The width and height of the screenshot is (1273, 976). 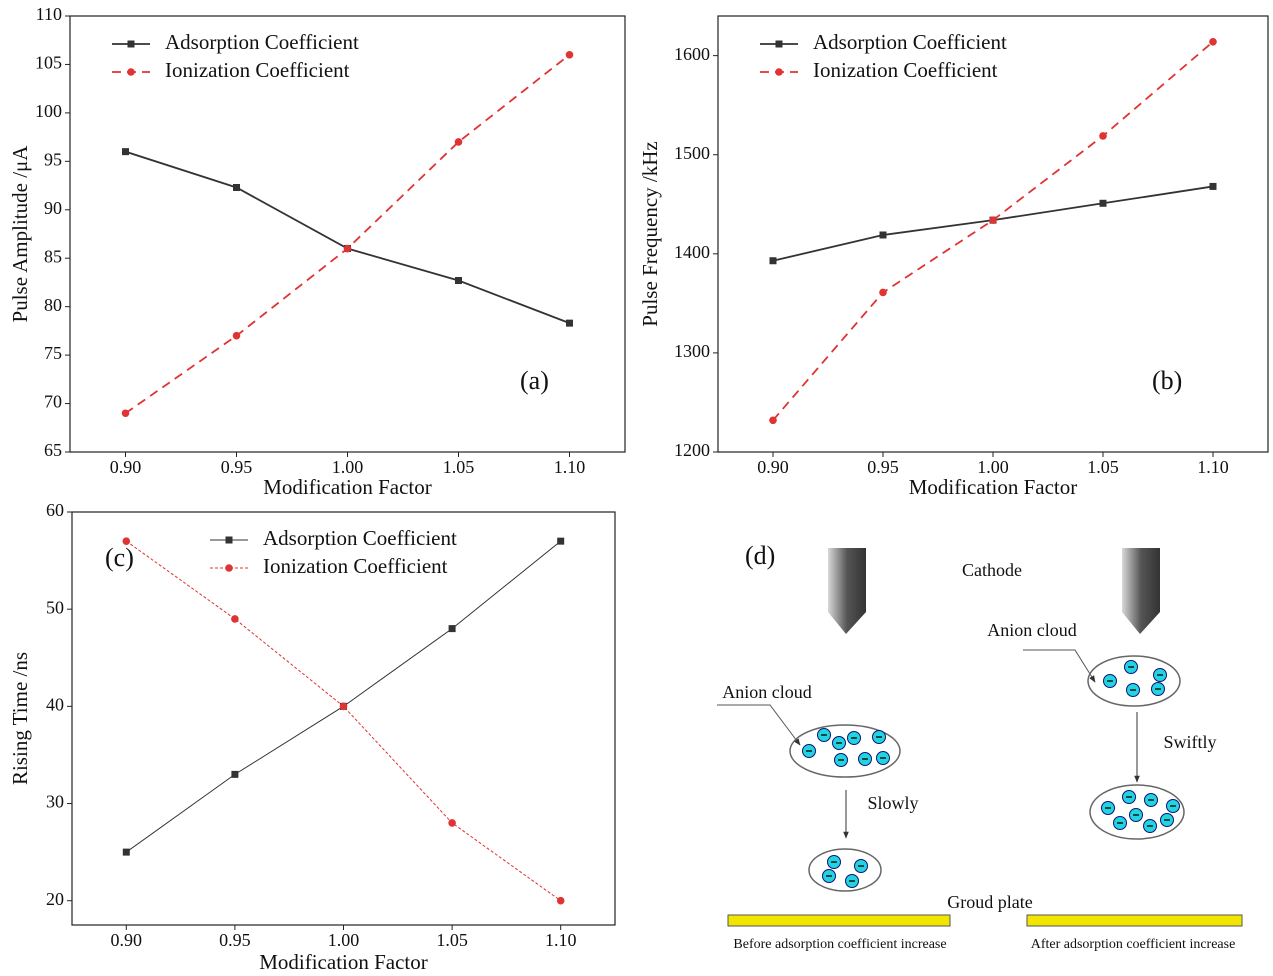 I want to click on y-tick-label: 1600, so click(x=692, y=54).